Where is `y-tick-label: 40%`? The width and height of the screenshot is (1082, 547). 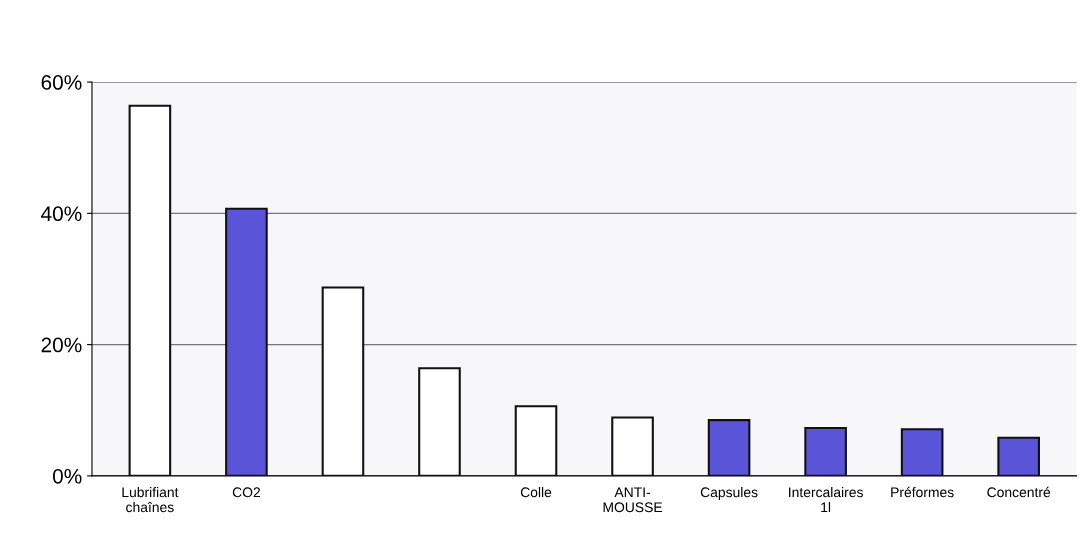
y-tick-label: 40% is located at coordinates (61, 214).